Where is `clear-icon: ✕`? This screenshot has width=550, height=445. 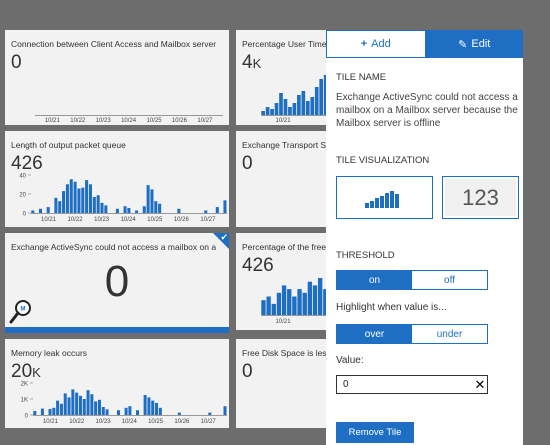 clear-icon: ✕ is located at coordinates (480, 384).